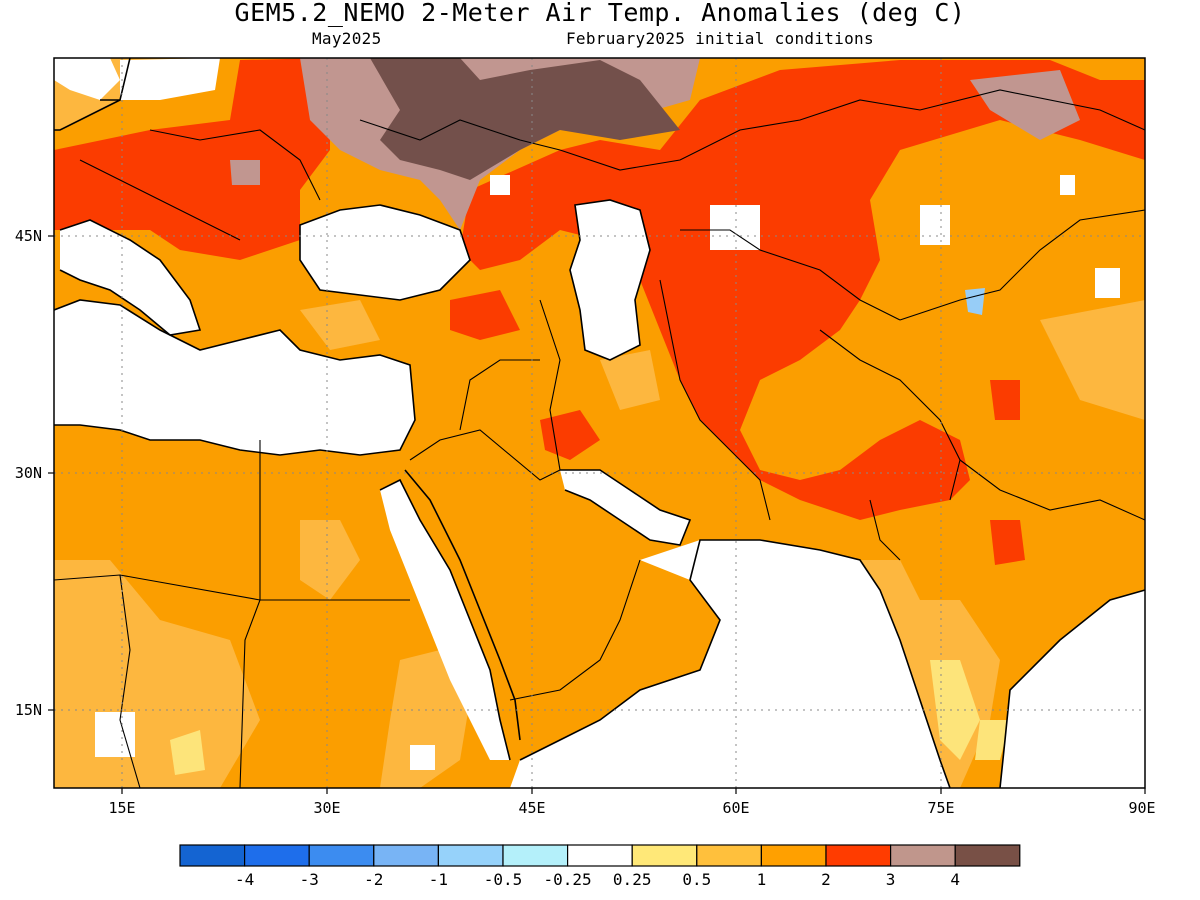  Describe the element at coordinates (503, 879) in the screenshot. I see `colorbar-label: -0.5` at that location.